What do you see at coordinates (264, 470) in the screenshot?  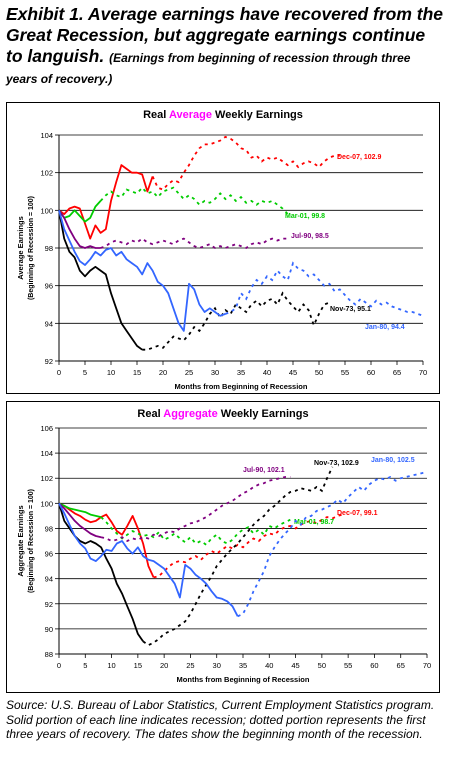 I see `series-end-label-jul-90: Jul-90, 102.1` at bounding box center [264, 470].